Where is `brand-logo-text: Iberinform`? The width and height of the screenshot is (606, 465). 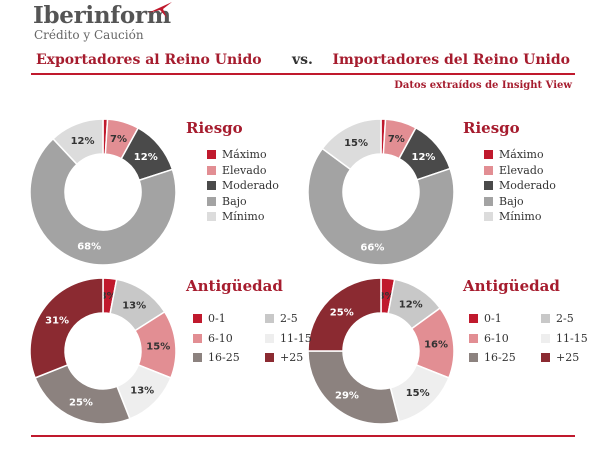
brand-logo-text: Iberinform is located at coordinates (102, 15).